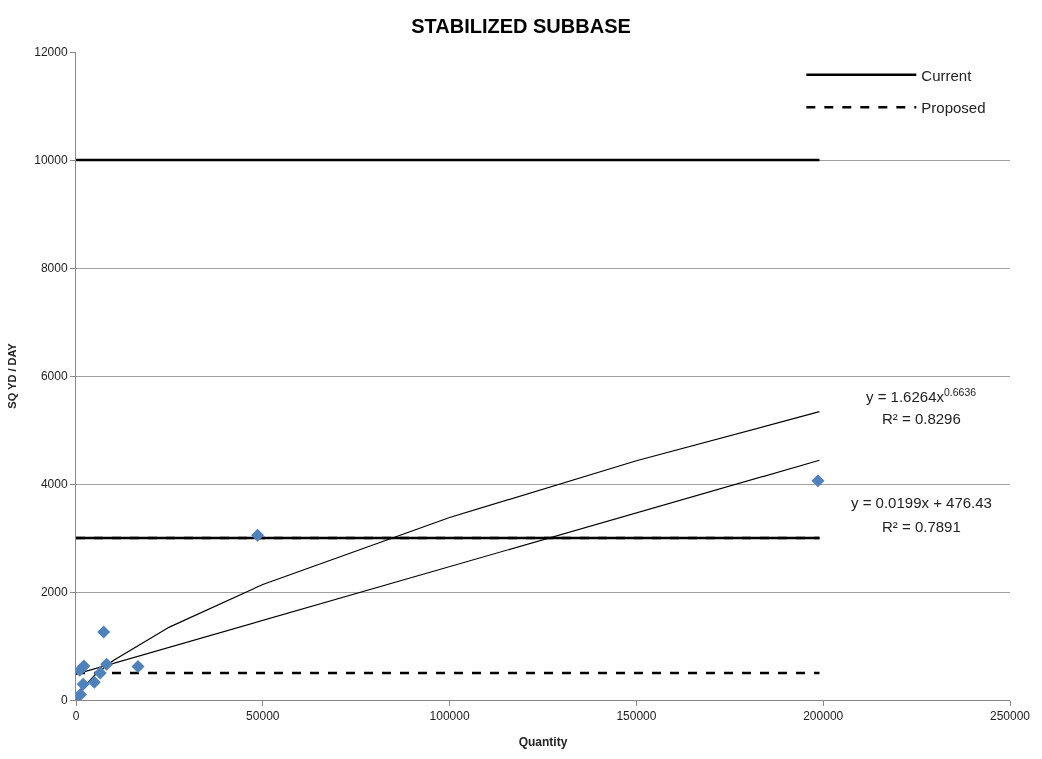  Describe the element at coordinates (51, 160) in the screenshot. I see `y-tick-label: 10000` at that location.